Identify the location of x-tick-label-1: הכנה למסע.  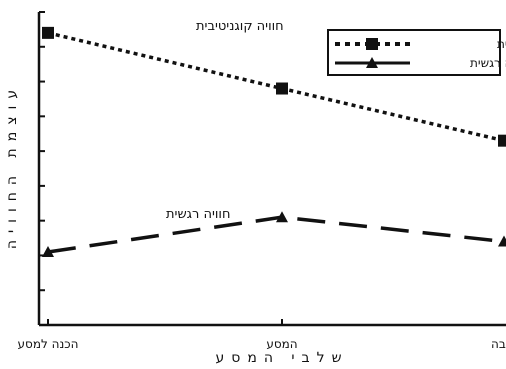
(48, 344).